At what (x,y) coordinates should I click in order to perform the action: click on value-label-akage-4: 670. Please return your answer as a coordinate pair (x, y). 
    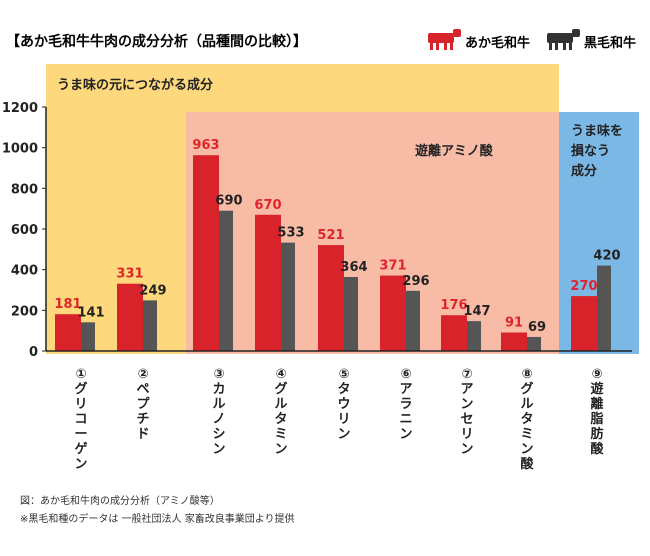
    Looking at the image, I should click on (267, 205).